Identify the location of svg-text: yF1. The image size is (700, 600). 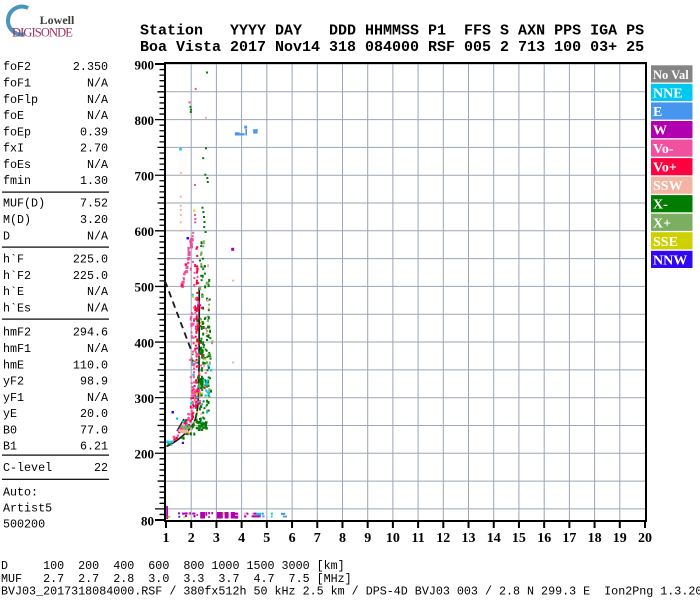
(13, 398).